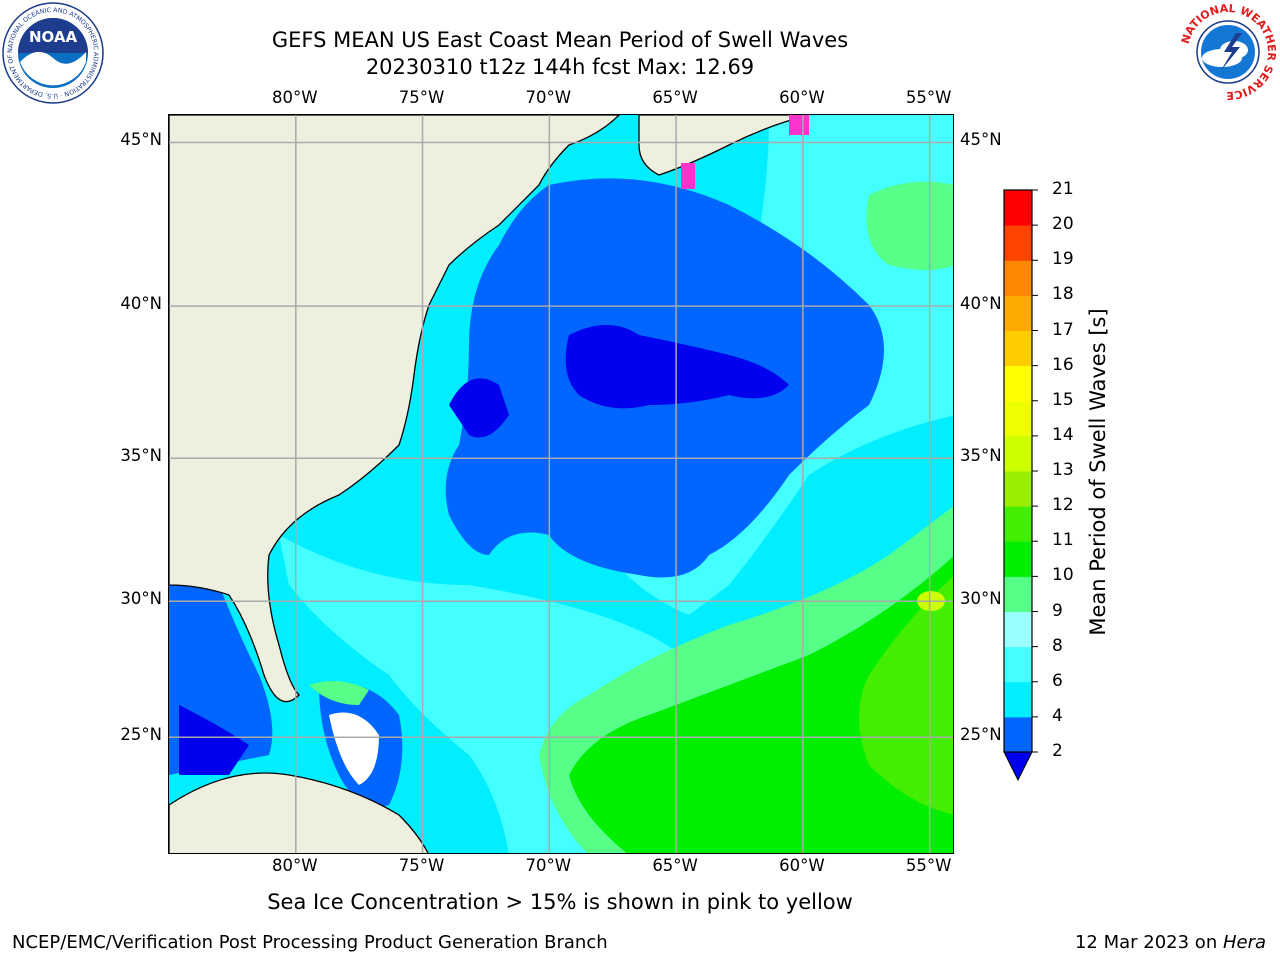  I want to click on colorbar-label: 10, so click(1063, 575).